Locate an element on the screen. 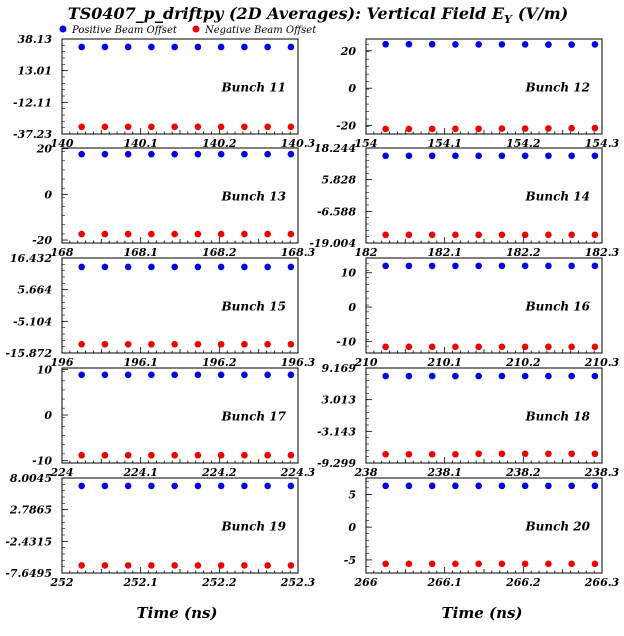 The image size is (624, 636). y-tick-label: 5.828 is located at coordinates (339, 180).